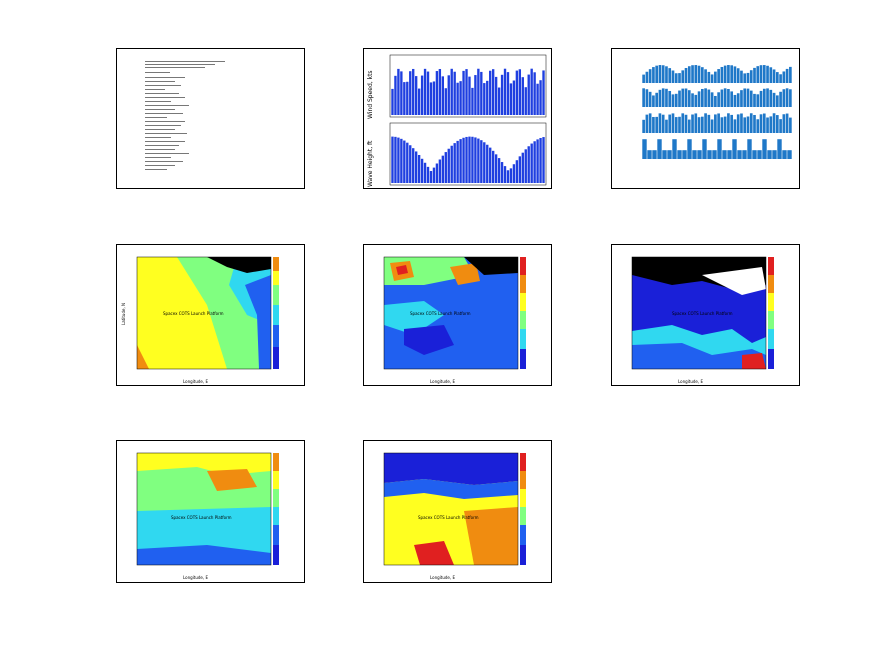  What do you see at coordinates (717, 112) in the screenshot?
I see `bar-panels` at bounding box center [717, 112].